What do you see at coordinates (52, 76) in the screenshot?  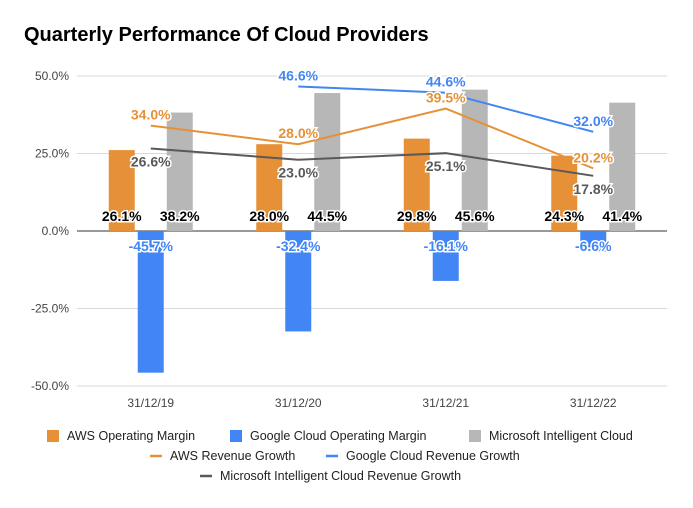 I see `y-tick-label: 50.0%` at bounding box center [52, 76].